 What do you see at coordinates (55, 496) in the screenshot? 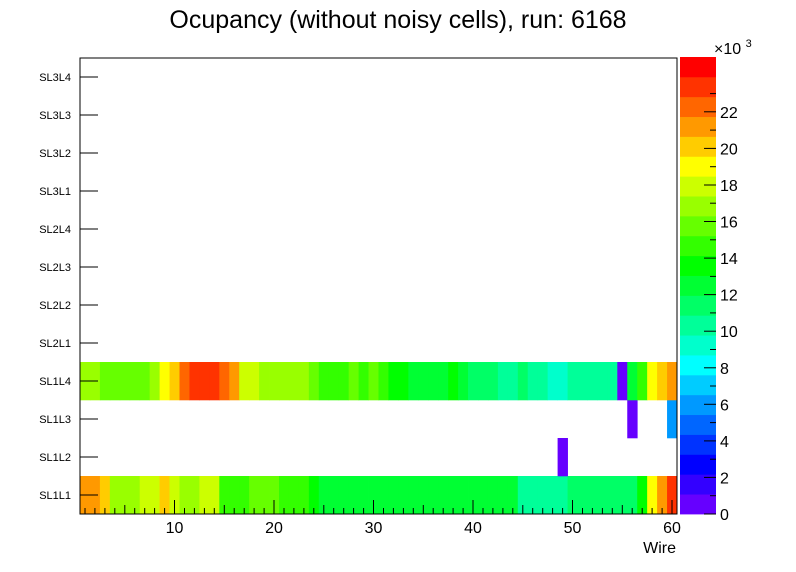
I see `y-axis-label: SL1L1` at bounding box center [55, 496].